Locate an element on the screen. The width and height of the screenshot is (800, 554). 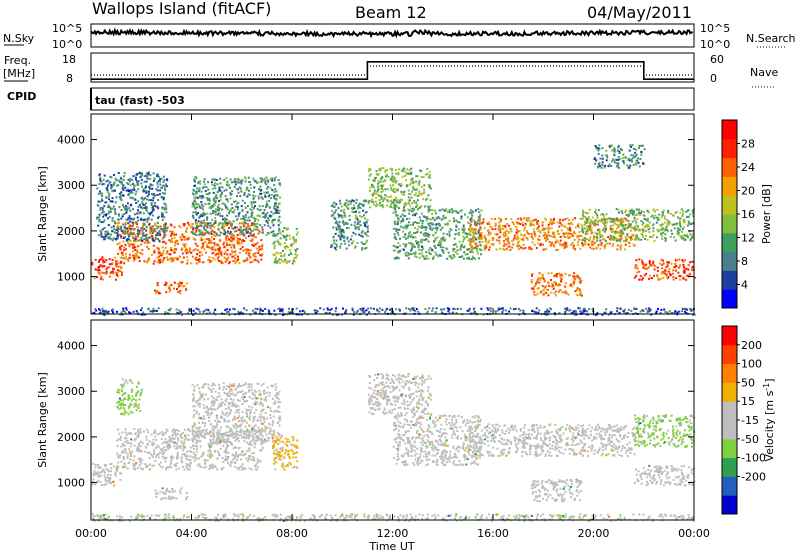
power-ytick-label-0: 1000 is located at coordinates (71, 277).